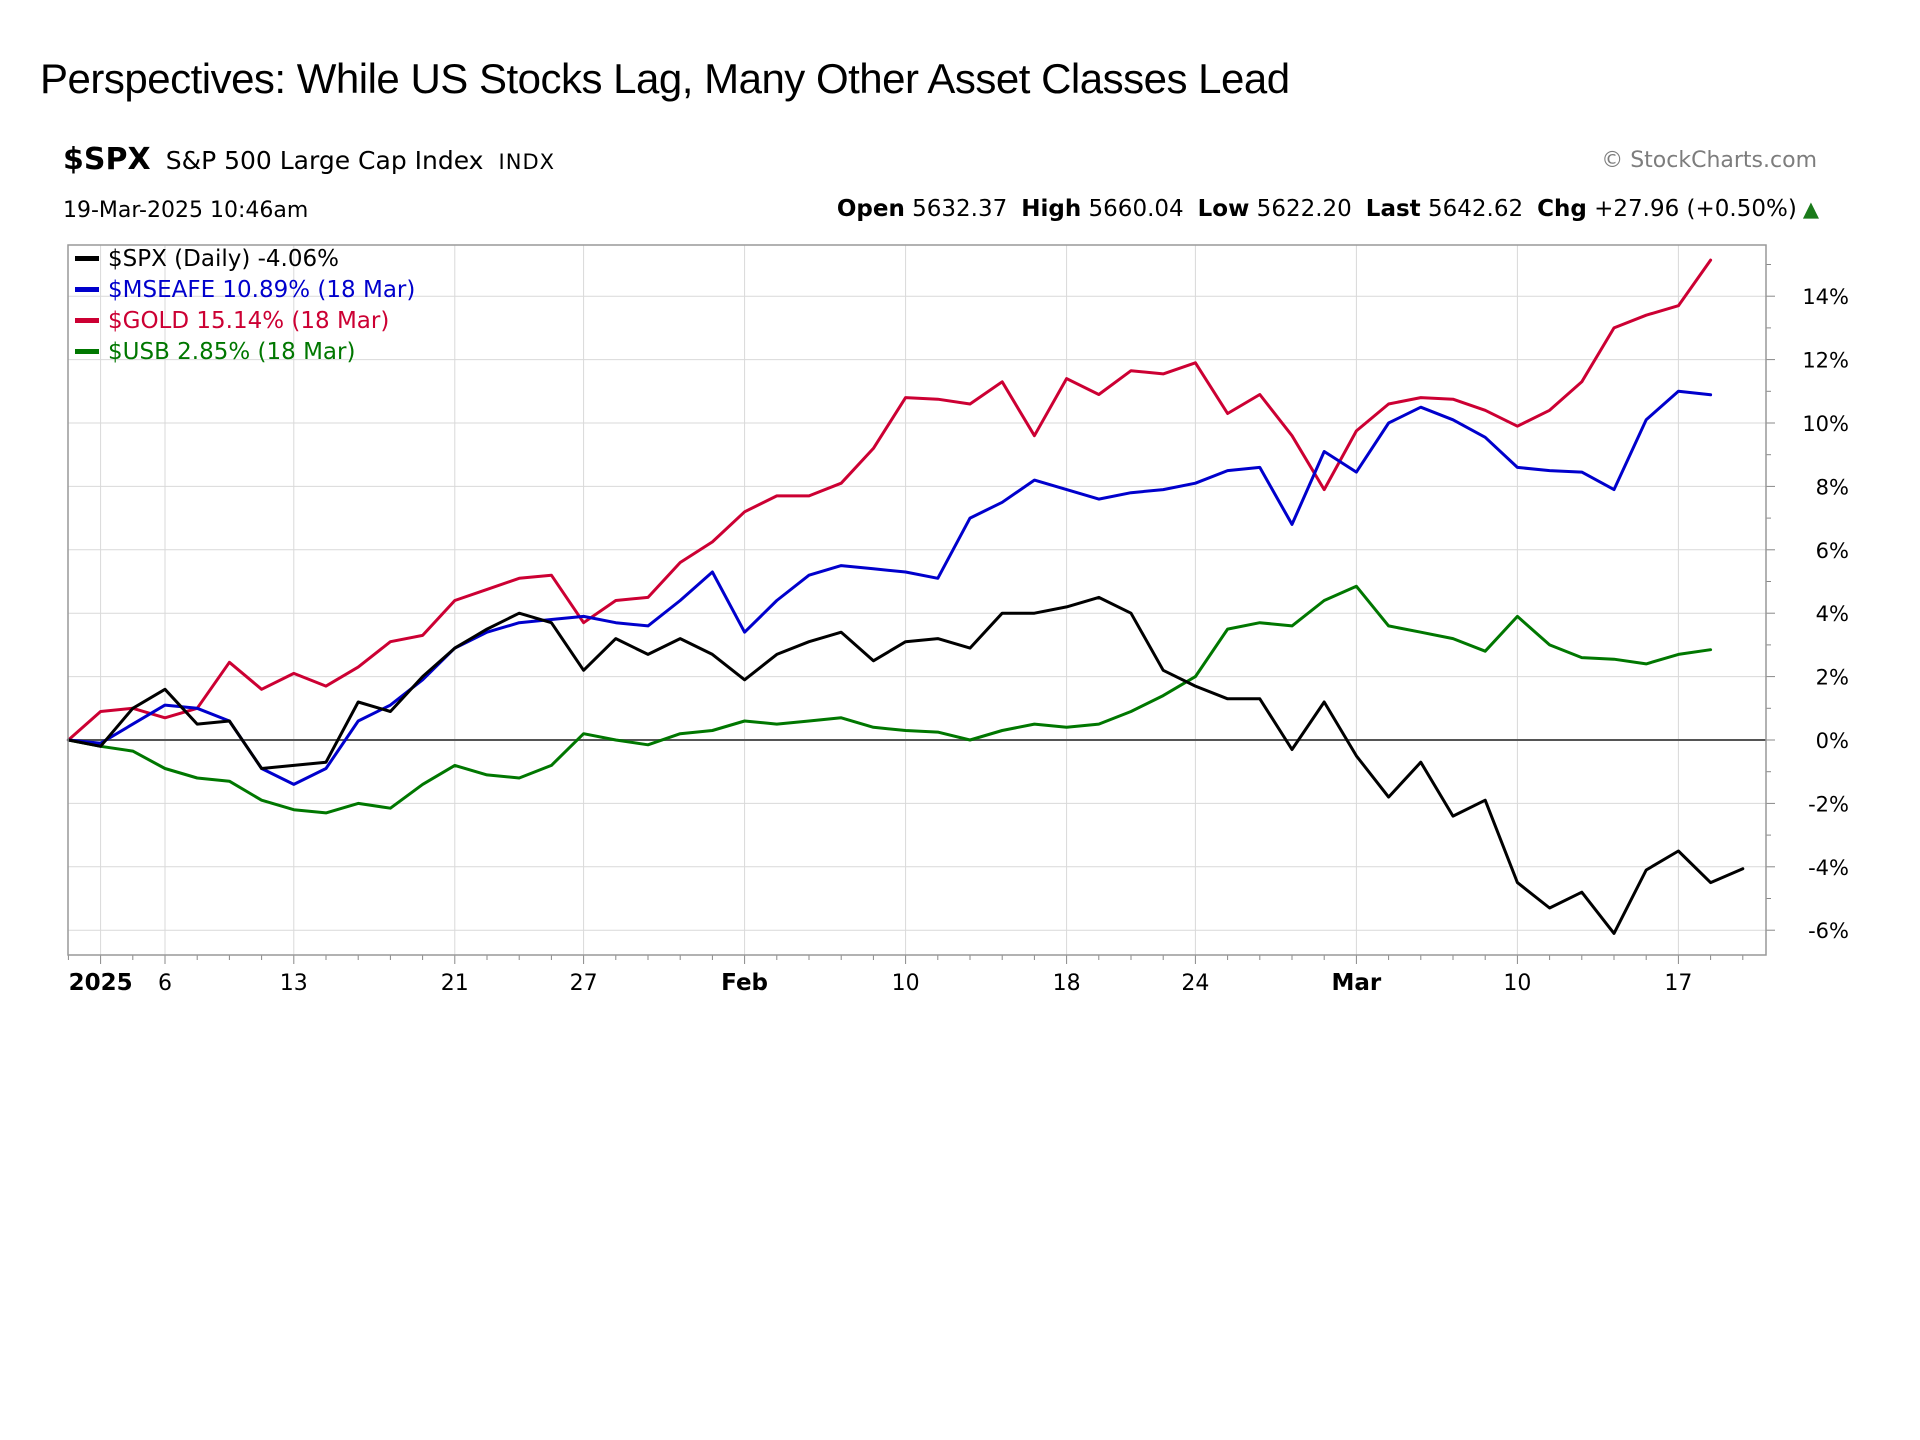  What do you see at coordinates (1832, 551) in the screenshot?
I see `y-axis-label: 6%` at bounding box center [1832, 551].